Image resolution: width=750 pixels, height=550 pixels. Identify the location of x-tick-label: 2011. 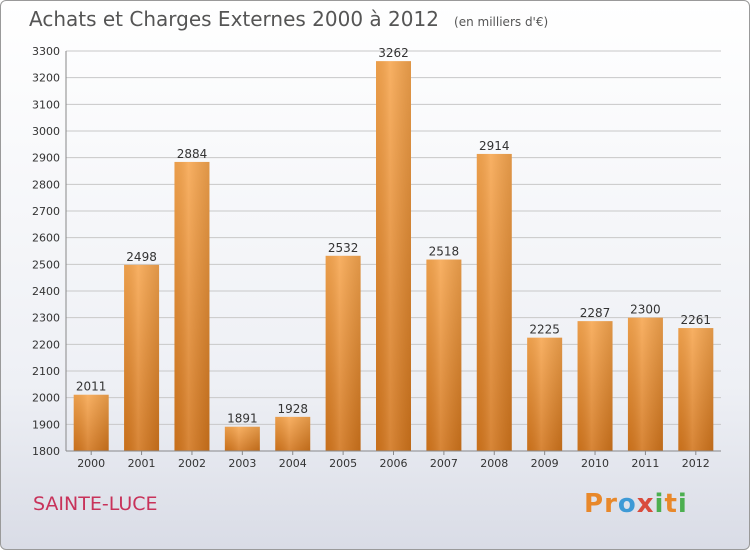
(645, 463).